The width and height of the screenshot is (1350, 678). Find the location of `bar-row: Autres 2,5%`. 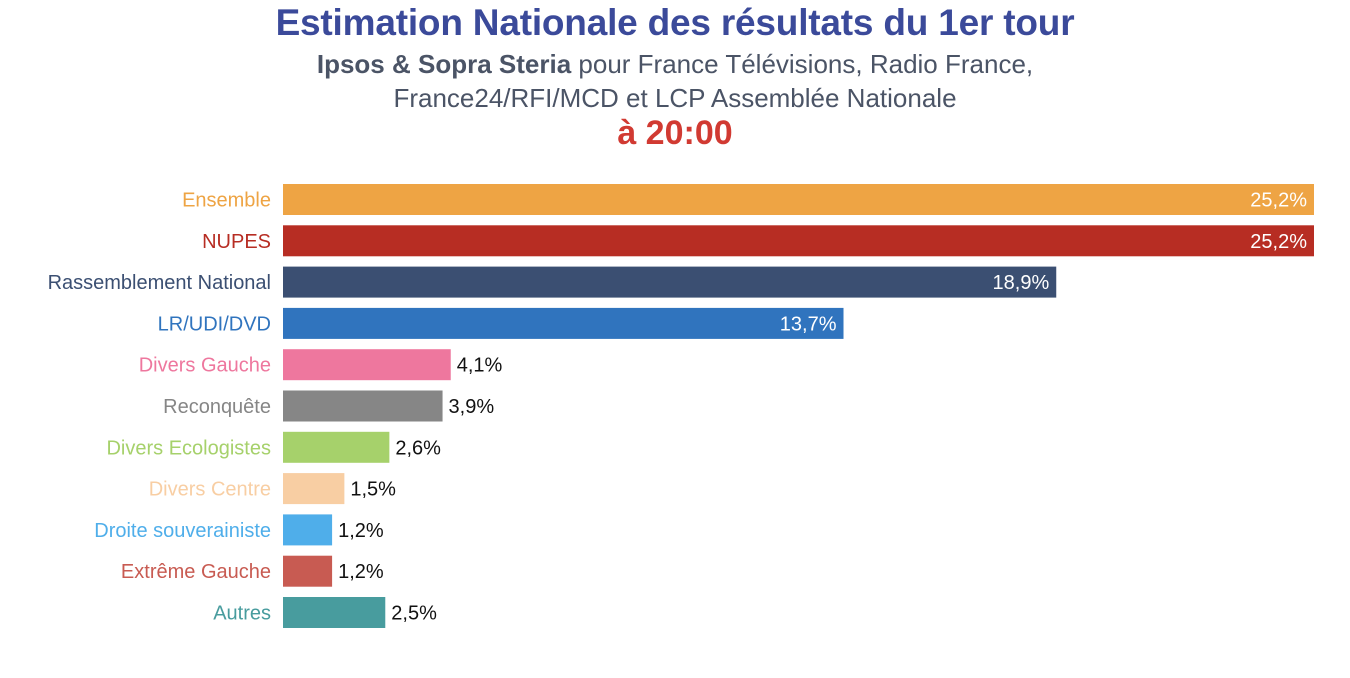

bar-row: Autres 2,5% is located at coordinates (325, 612).